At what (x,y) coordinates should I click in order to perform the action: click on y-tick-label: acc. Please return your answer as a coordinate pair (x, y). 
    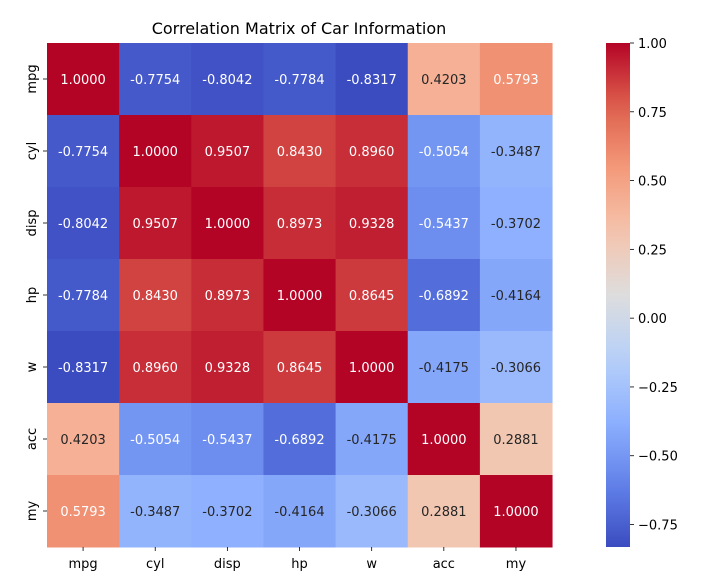
    Looking at the image, I should click on (32, 439).